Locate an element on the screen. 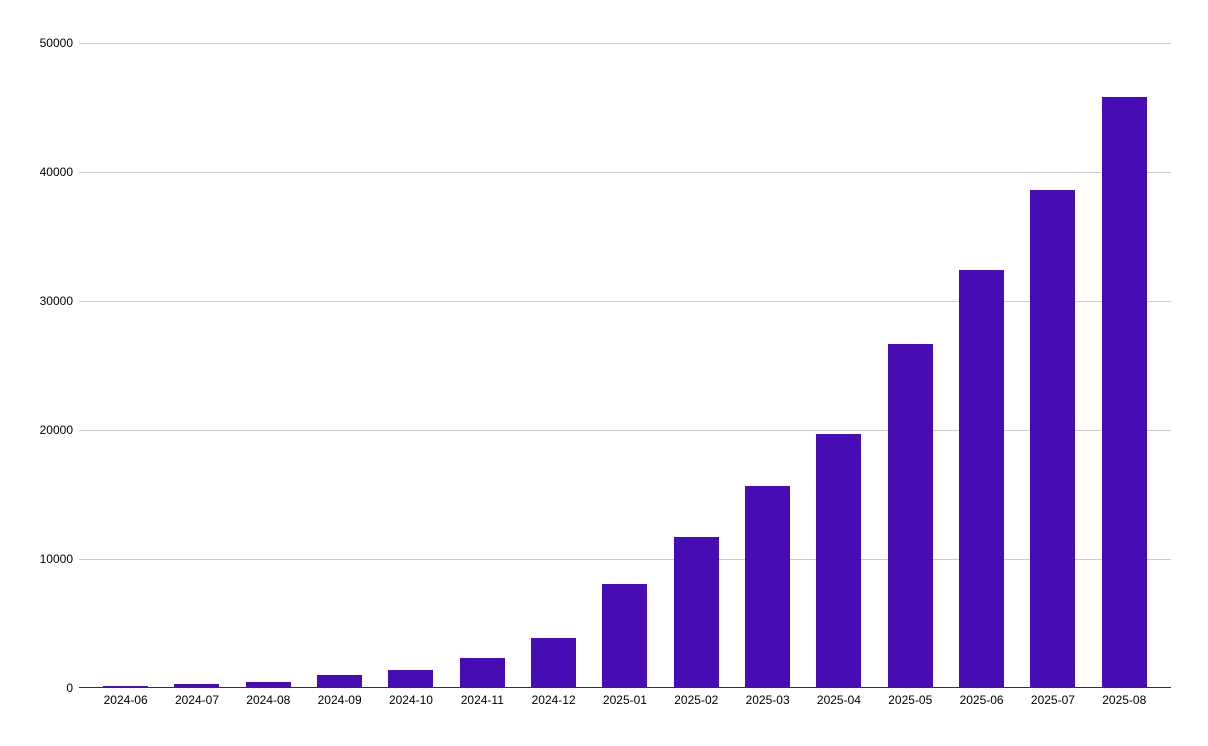 This screenshot has height=746, width=1208. bar-band-2024-10: 2024-10 is located at coordinates (410, 374).